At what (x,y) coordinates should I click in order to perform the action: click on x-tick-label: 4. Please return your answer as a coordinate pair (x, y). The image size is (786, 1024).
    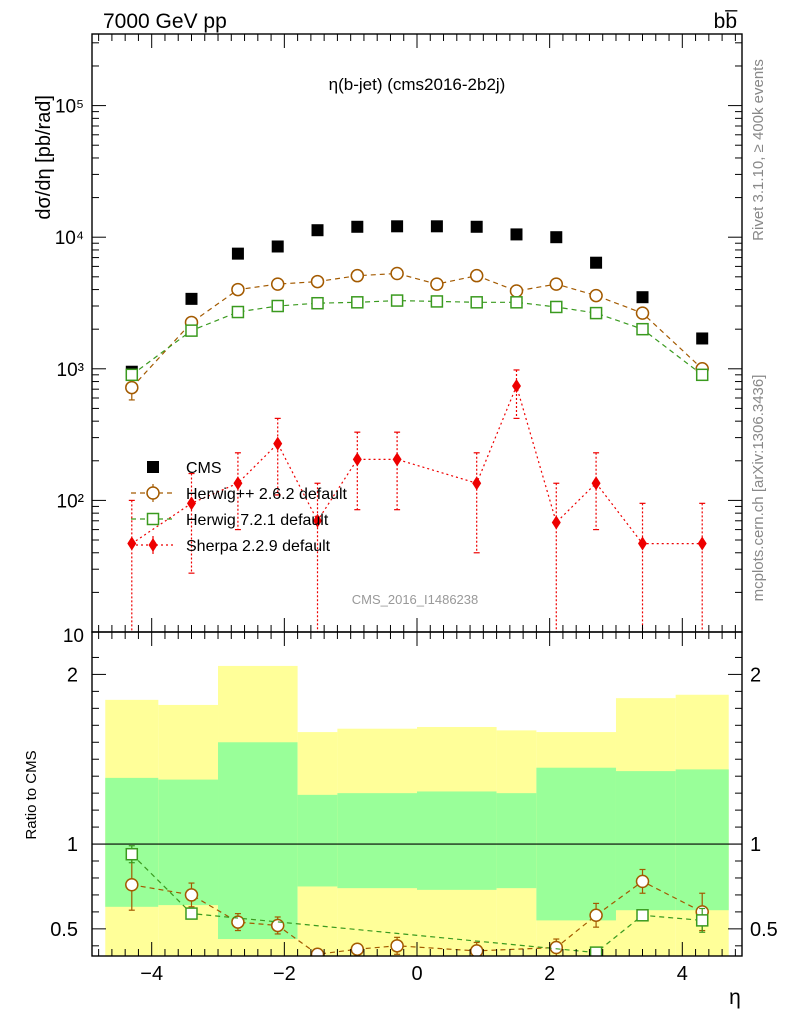
    Looking at the image, I should click on (682, 974).